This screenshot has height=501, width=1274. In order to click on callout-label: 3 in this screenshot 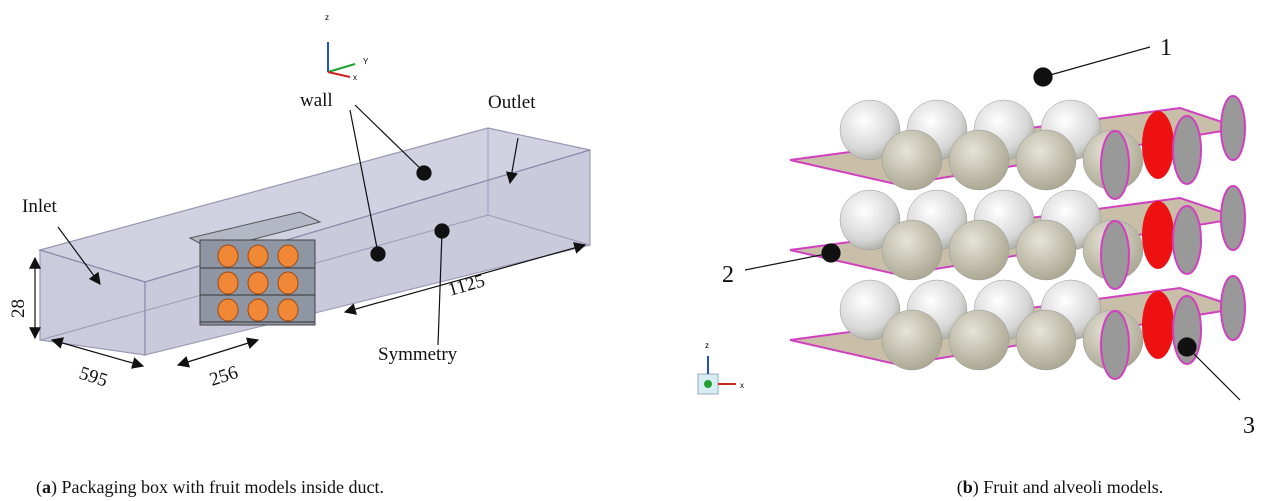, I will do `click(1249, 426)`.